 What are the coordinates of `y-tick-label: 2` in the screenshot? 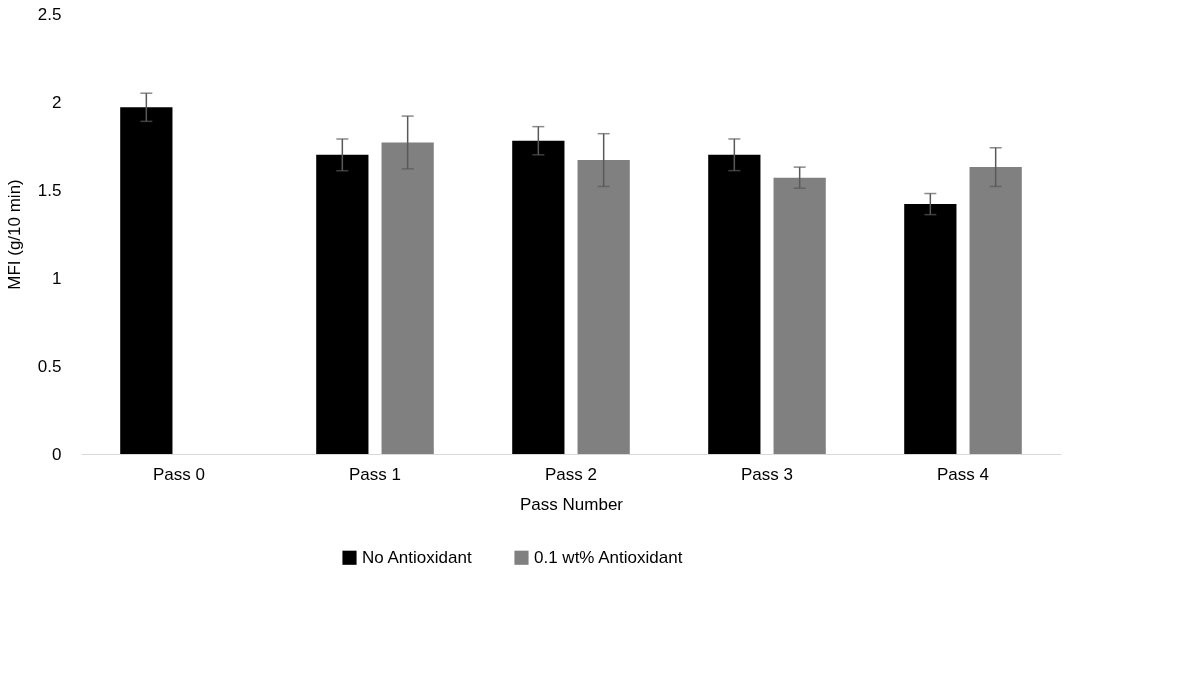 It's located at (57, 102).